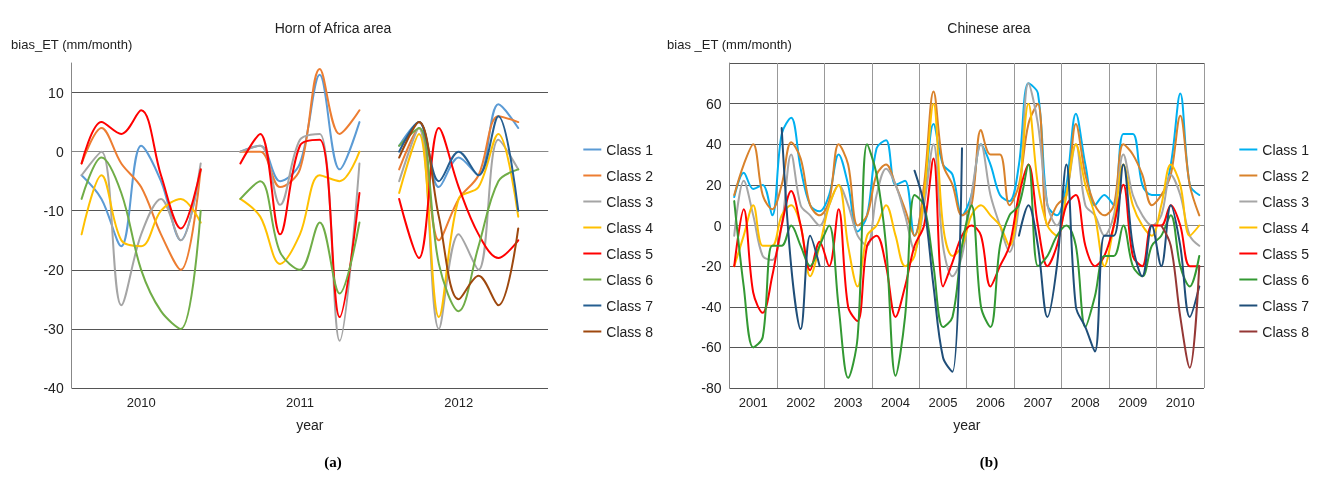 The height and width of the screenshot is (481, 1326). What do you see at coordinates (711, 388) in the screenshot?
I see `y-tick-label: -80` at bounding box center [711, 388].